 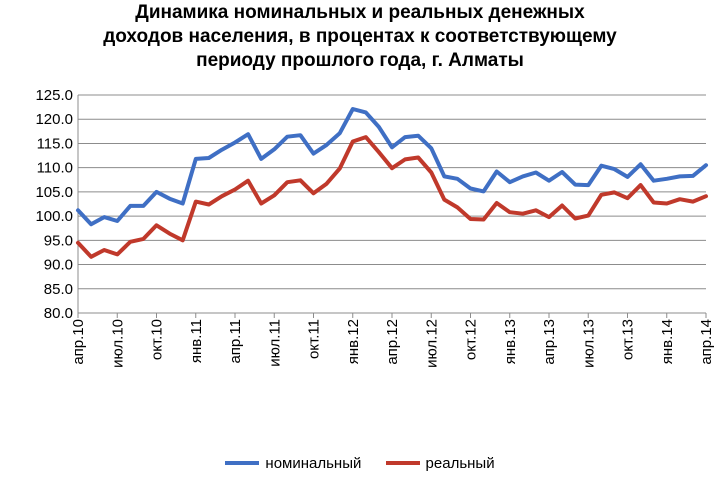 What do you see at coordinates (235, 341) in the screenshot?
I see `x-tick-label: апр.11` at bounding box center [235, 341].